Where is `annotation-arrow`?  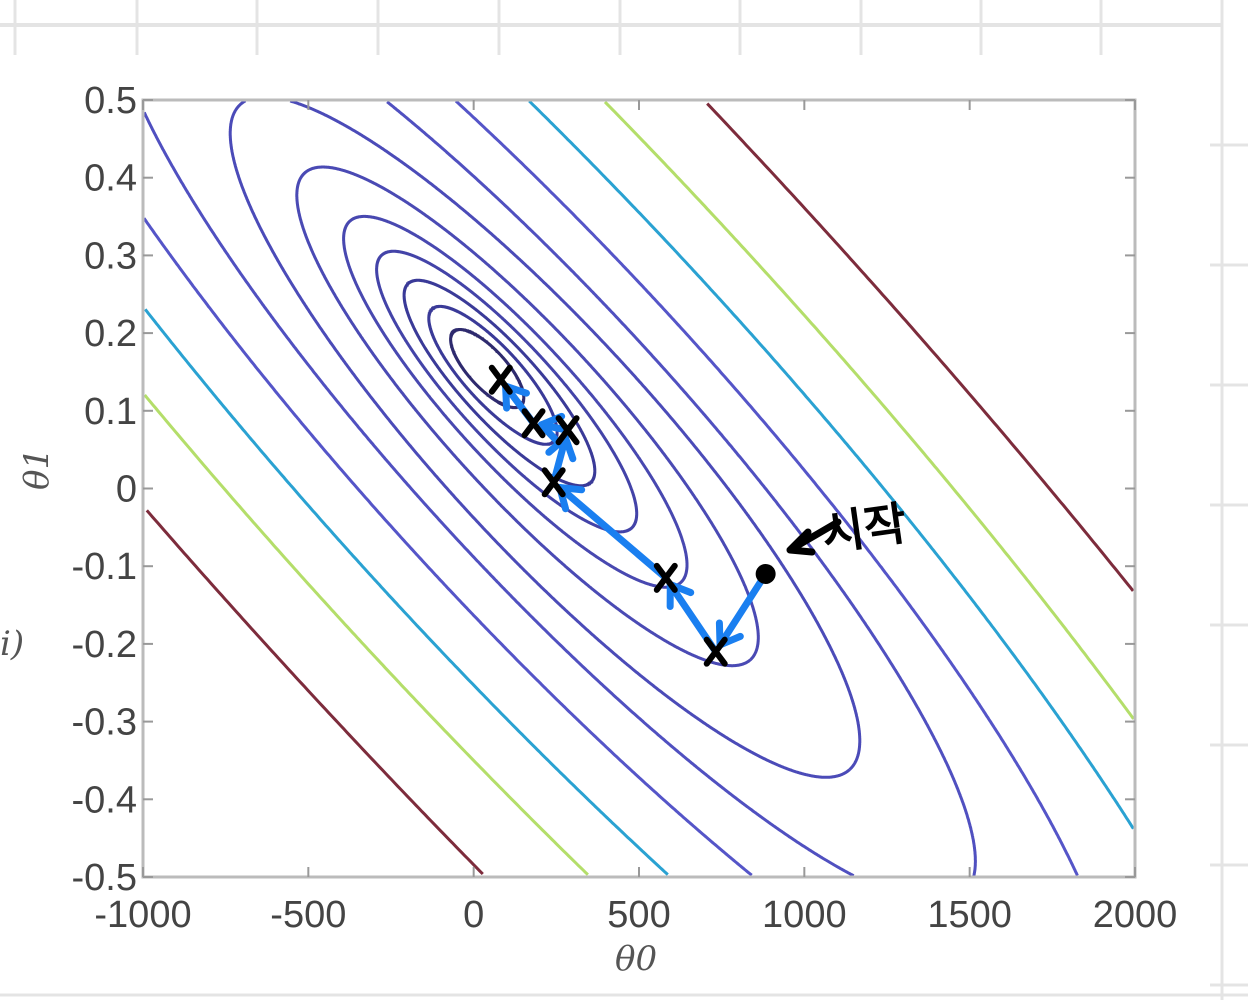 annotation-arrow is located at coordinates (814, 537).